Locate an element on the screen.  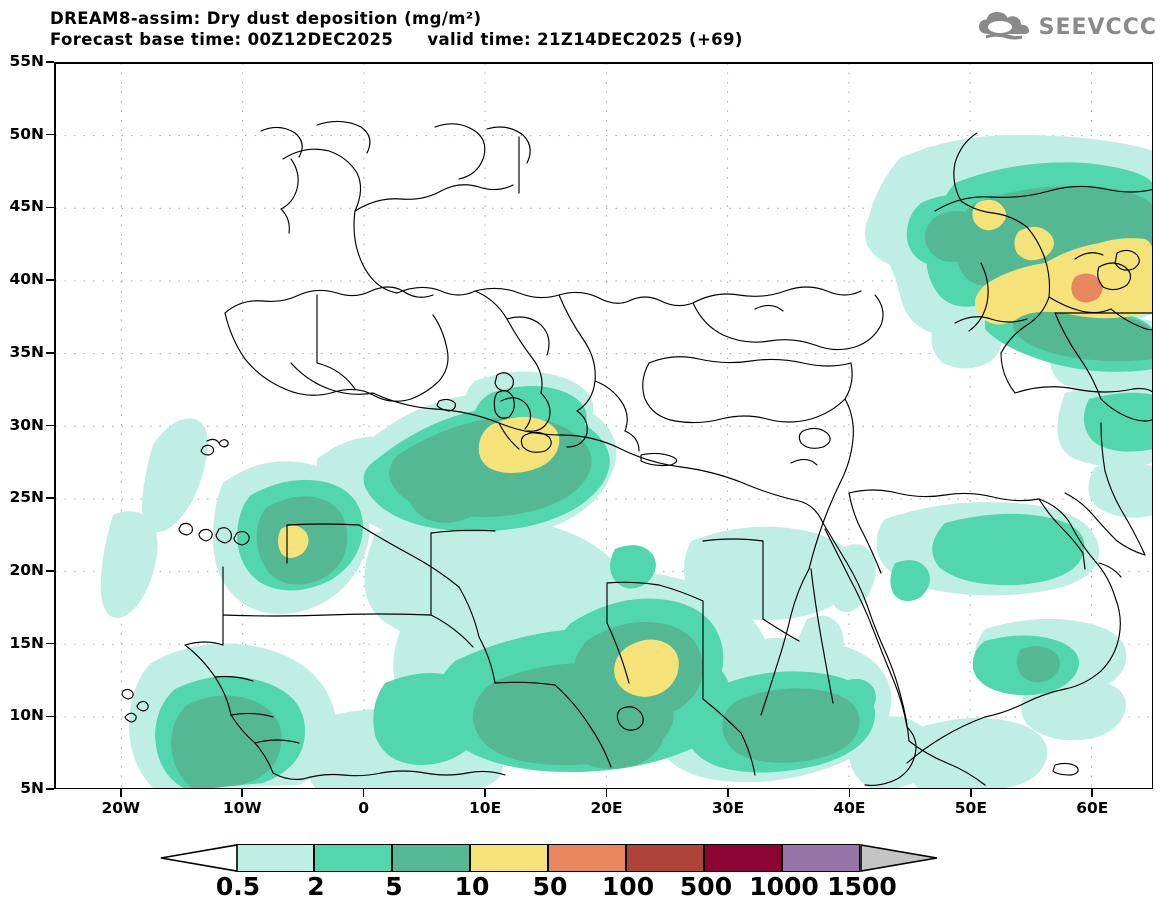
lead-time-value: (+69) is located at coordinates (716, 39).